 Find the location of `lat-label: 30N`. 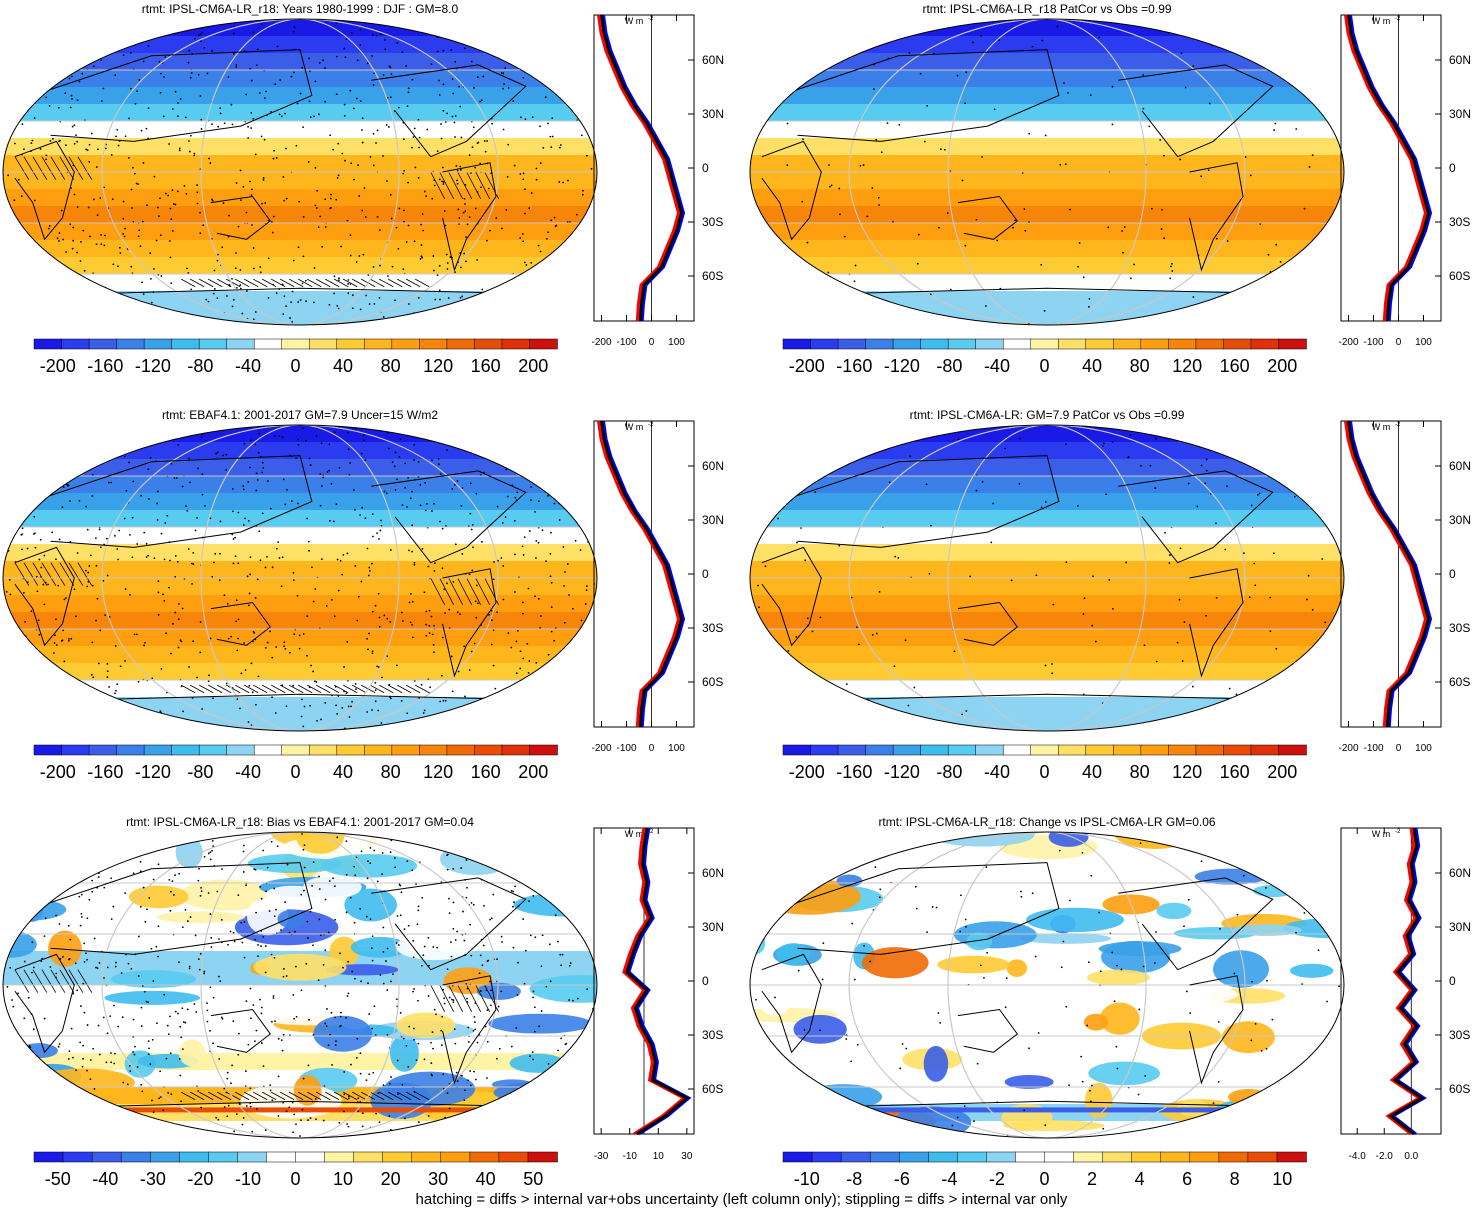

lat-label: 30N is located at coordinates (713, 927).